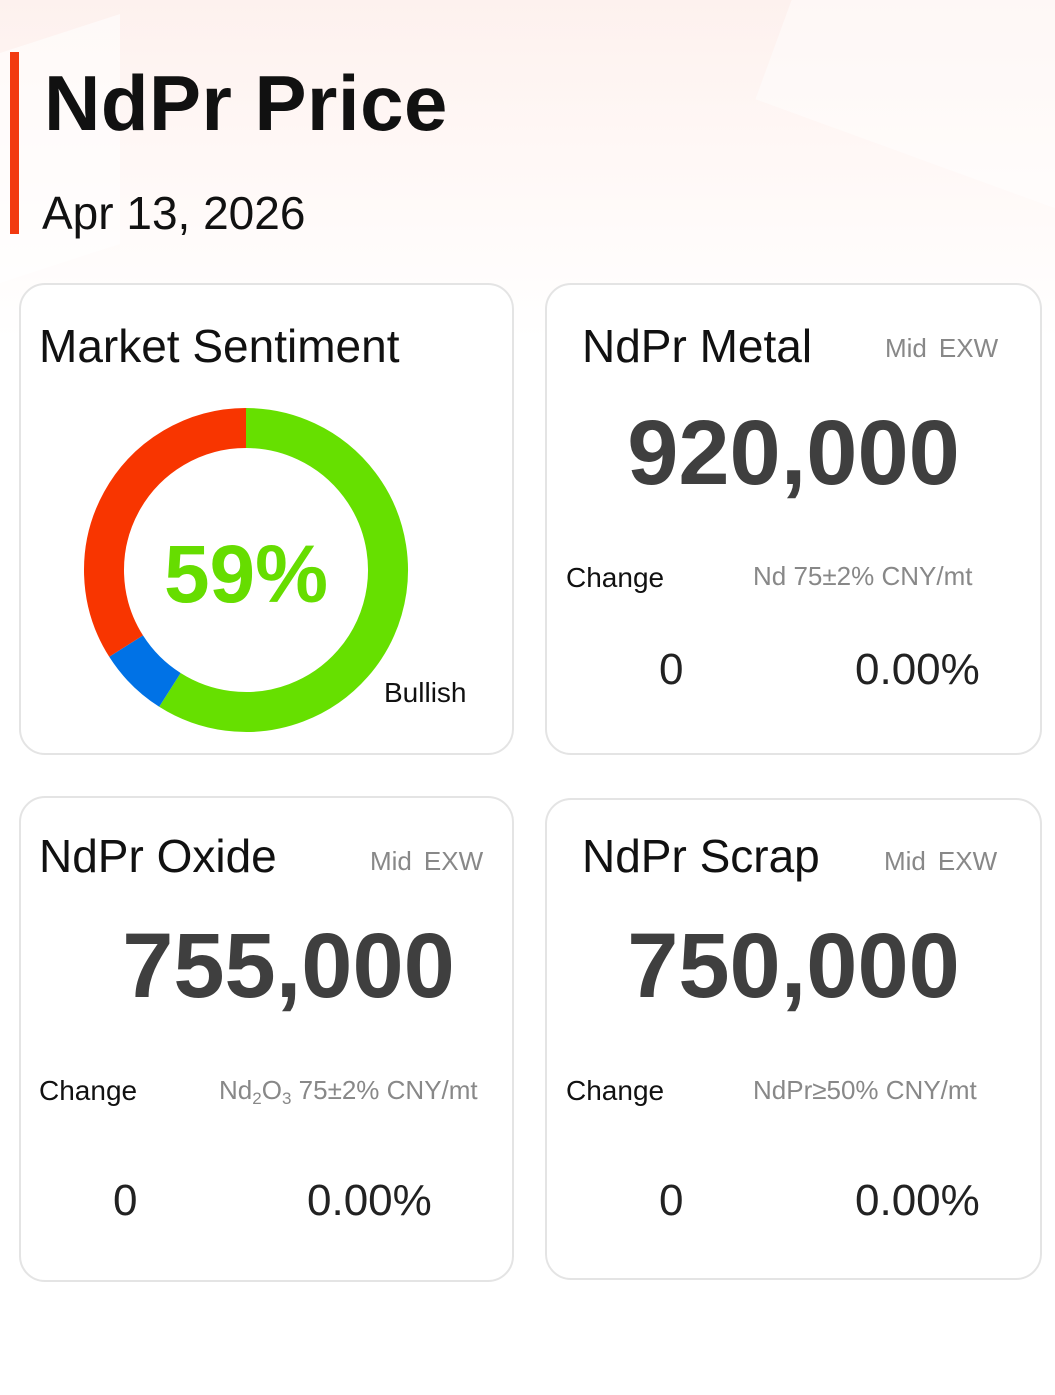  What do you see at coordinates (174, 213) in the screenshot?
I see `price-date: Apr 13, 2026` at bounding box center [174, 213].